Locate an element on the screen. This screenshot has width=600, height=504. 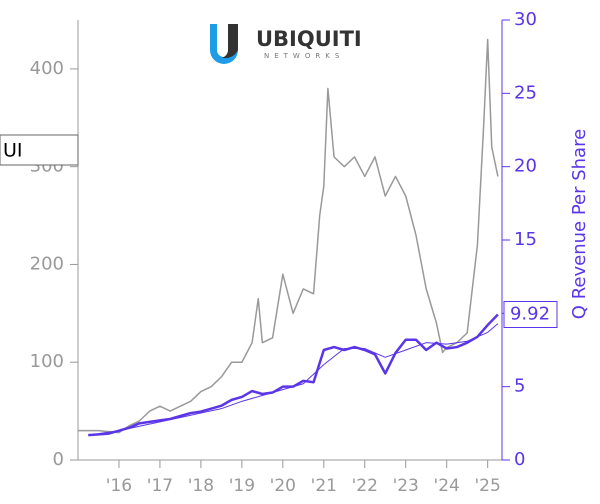
x-tick-label: '18 is located at coordinates (201, 486).